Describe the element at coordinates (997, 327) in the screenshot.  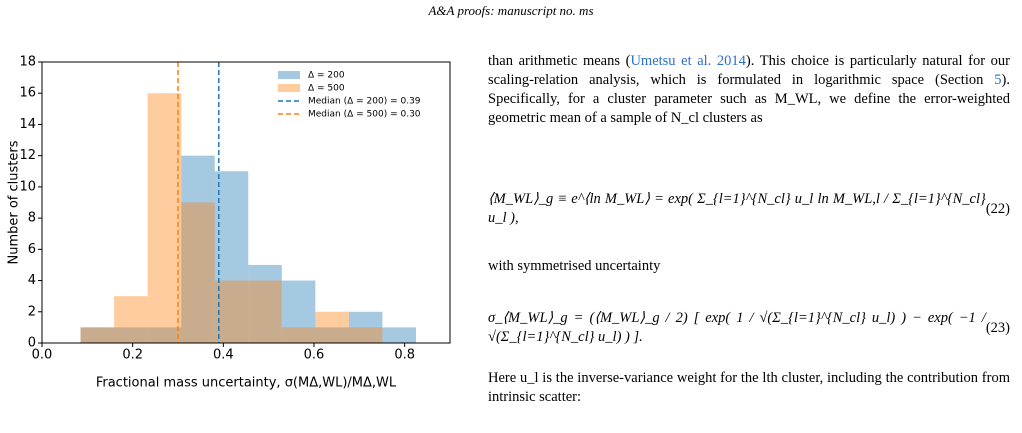
I see `equation-number: (23)` at that location.